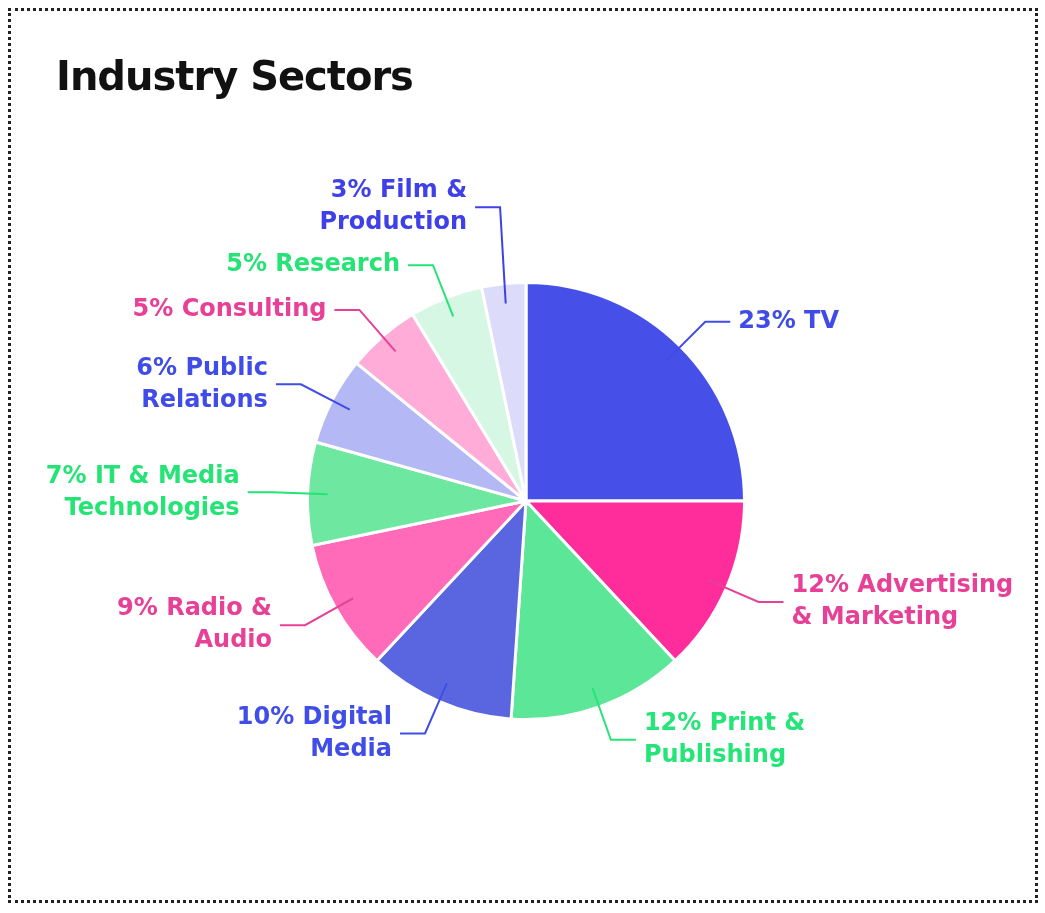  I want to click on slice-label: 10% Digital Media, so click(314, 731).